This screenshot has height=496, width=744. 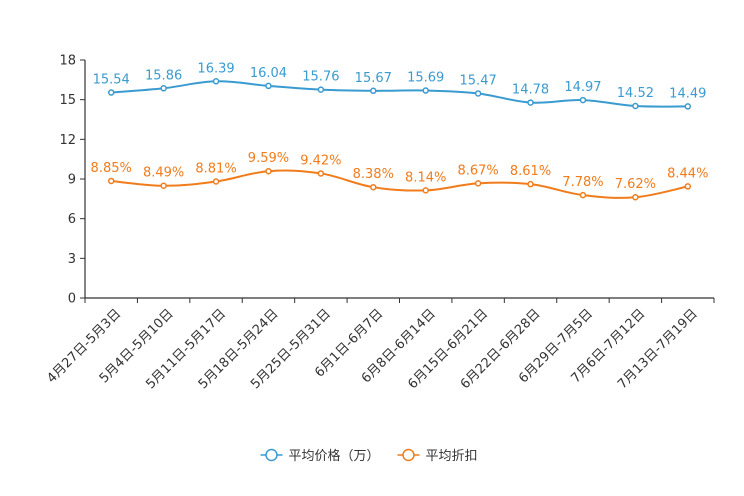 I want to click on data-label: 7.78%, so click(x=582, y=182).